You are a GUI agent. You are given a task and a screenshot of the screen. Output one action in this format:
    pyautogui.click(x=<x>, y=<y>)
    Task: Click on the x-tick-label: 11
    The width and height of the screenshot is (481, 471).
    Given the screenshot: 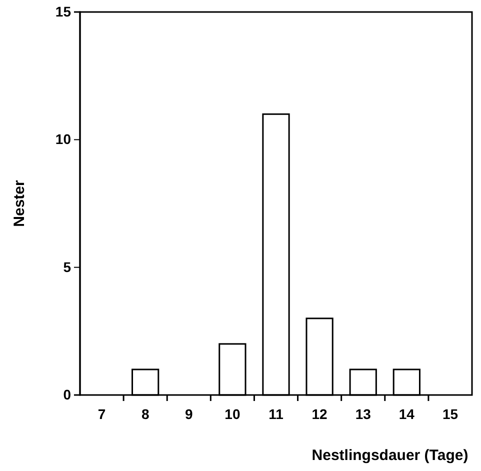 What is the action you would take?
    pyautogui.click(x=276, y=414)
    